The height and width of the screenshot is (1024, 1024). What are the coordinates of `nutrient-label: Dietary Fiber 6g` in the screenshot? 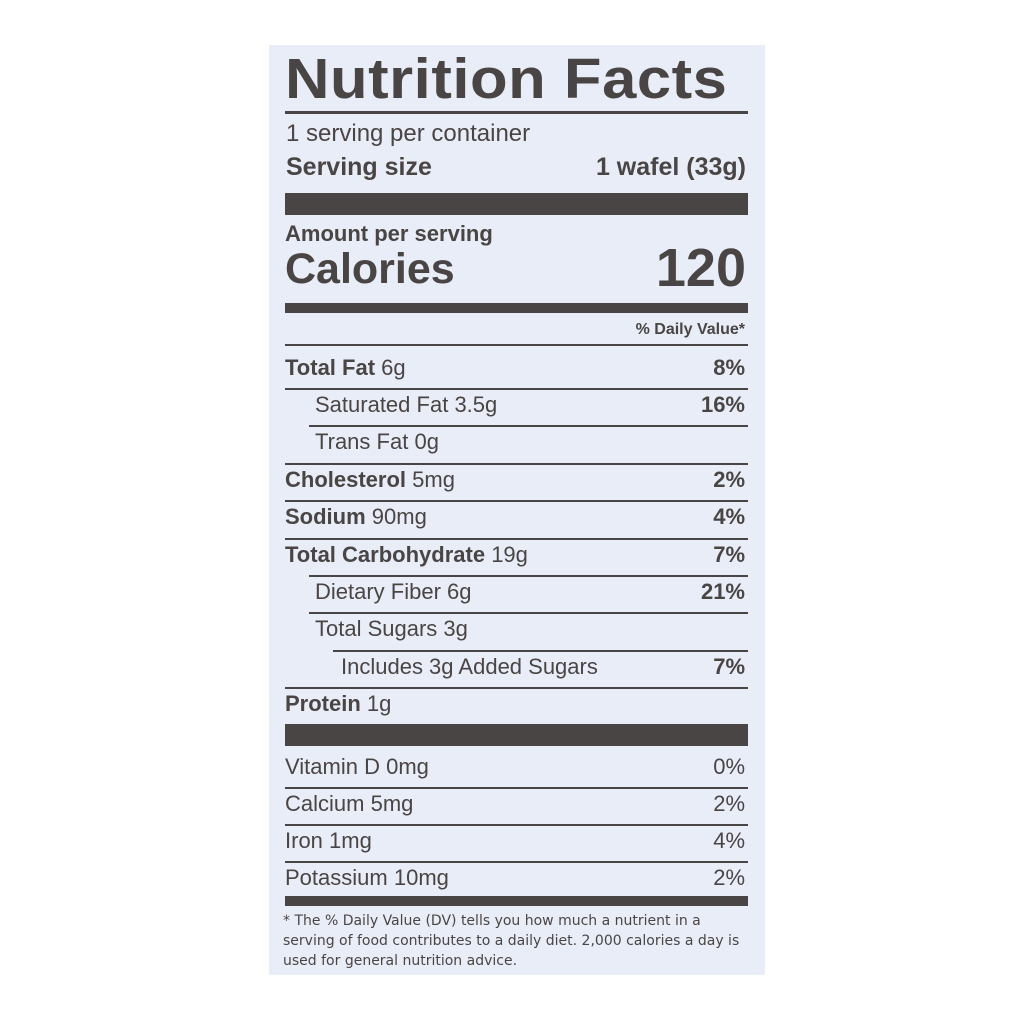 It's located at (378, 592).